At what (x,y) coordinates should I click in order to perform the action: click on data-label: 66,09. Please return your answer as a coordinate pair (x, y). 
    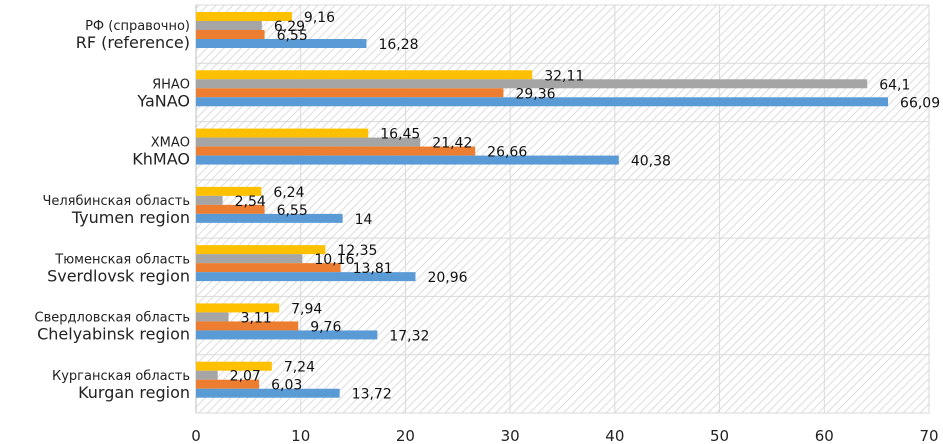
    Looking at the image, I should click on (920, 103).